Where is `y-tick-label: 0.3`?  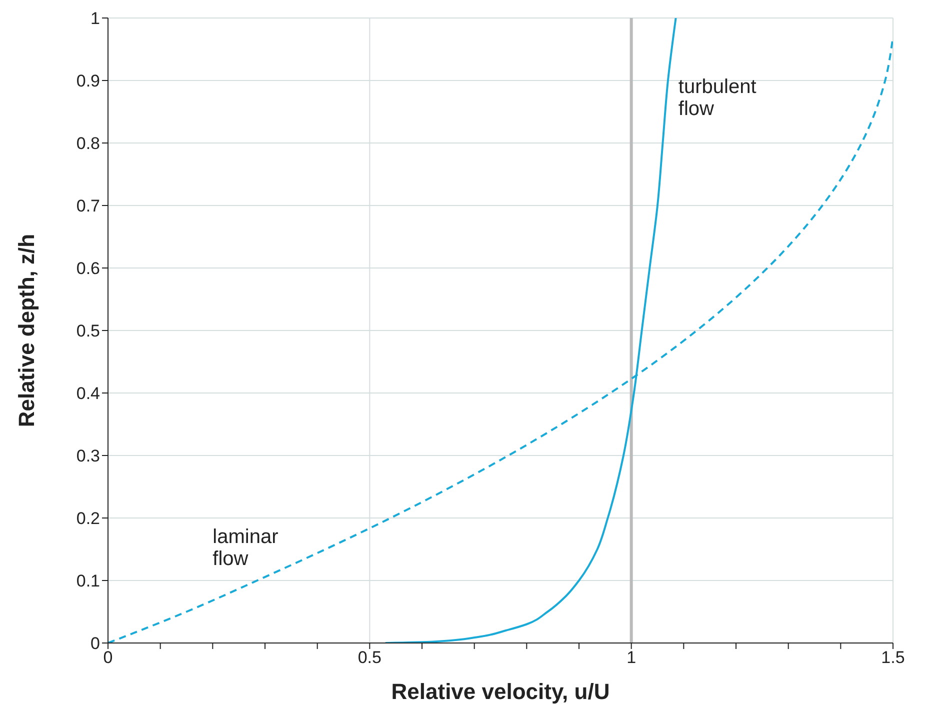 y-tick-label: 0.3 is located at coordinates (88, 456).